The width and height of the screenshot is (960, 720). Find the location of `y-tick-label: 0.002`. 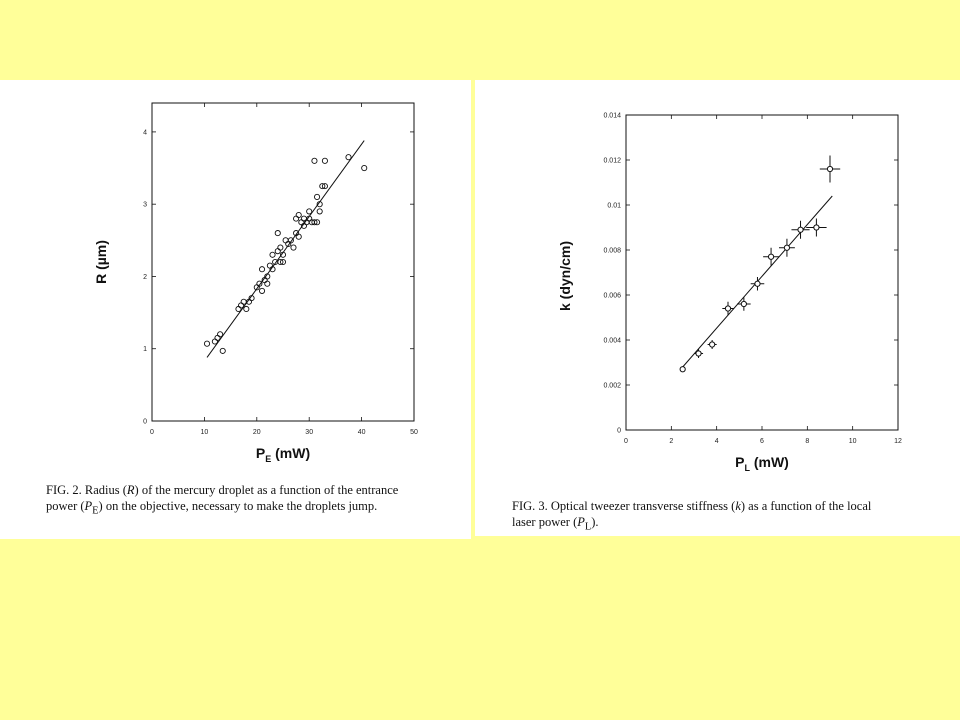

y-tick-label: 0.002 is located at coordinates (612, 386).